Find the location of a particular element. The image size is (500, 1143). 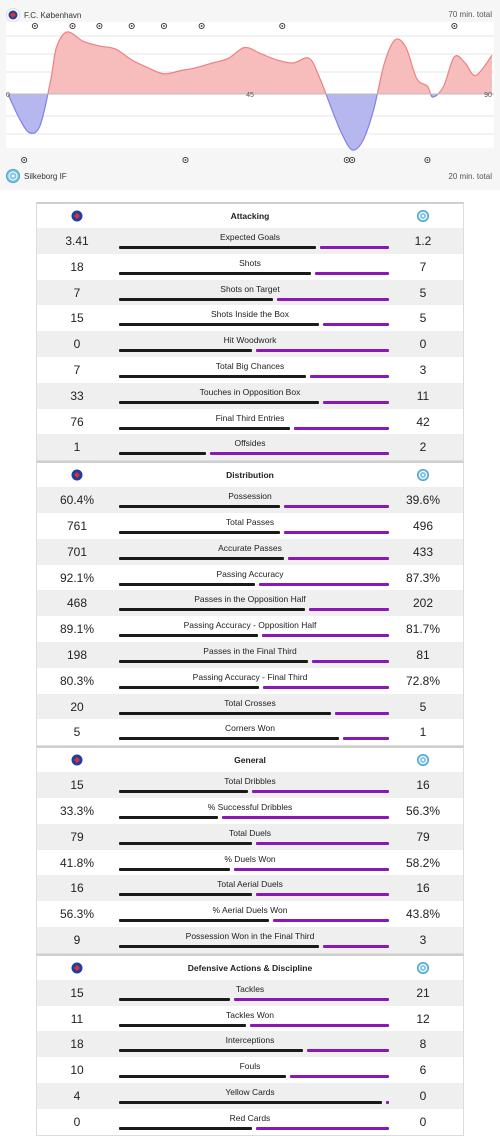

home-value: 10 is located at coordinates (77, 1070).